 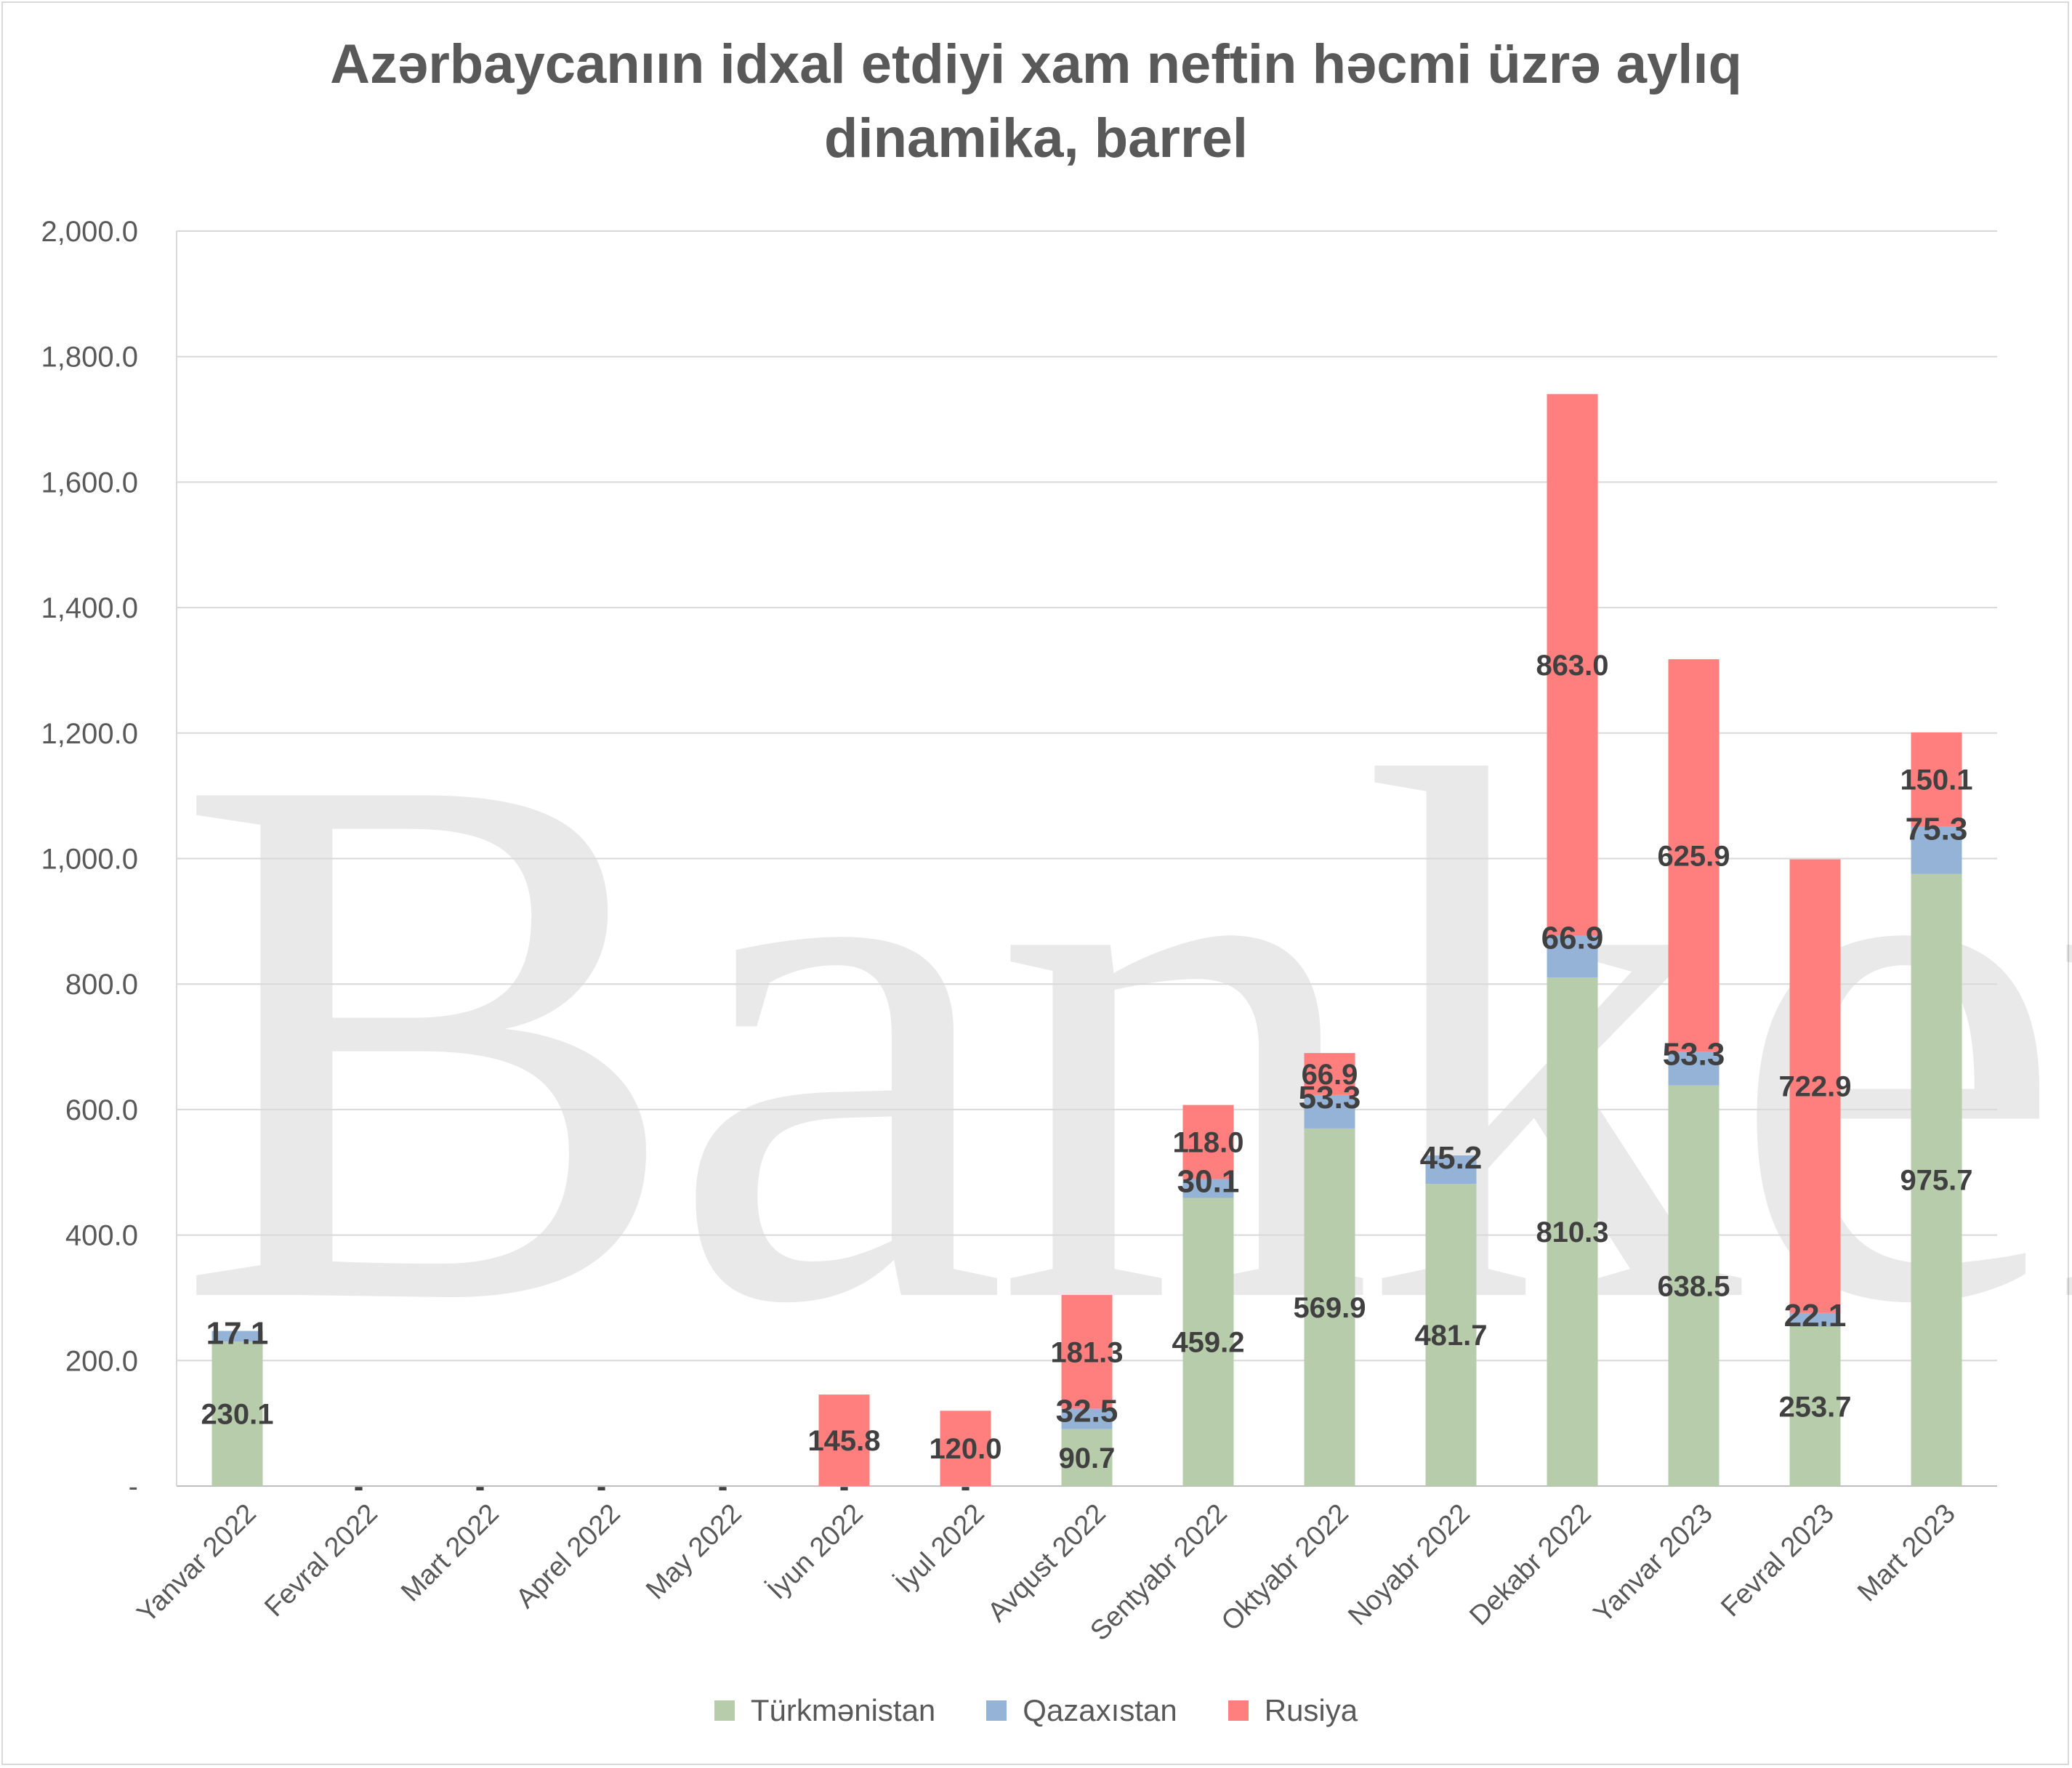 I want to click on data-label: 481.7, so click(x=1450, y=1336).